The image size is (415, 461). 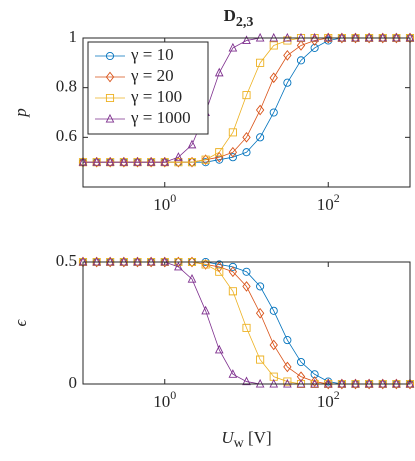 I want to click on legend-label: γ = 10, so click(x=152, y=54).